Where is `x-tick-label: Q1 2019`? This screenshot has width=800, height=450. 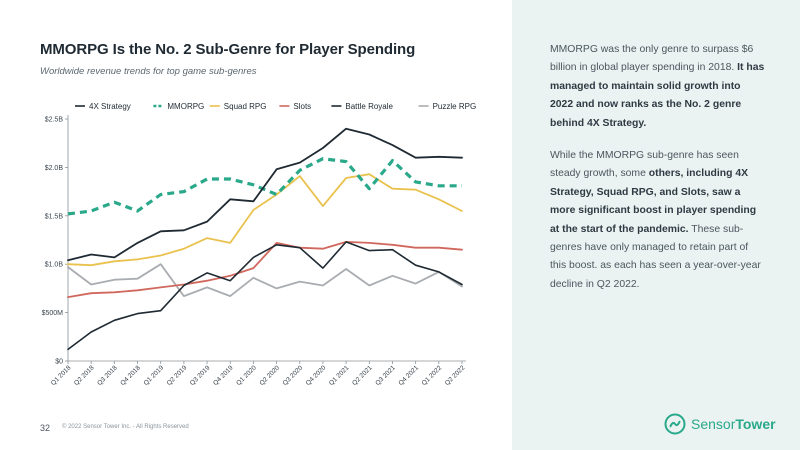 x-tick-label: Q1 2019 is located at coordinates (154, 375).